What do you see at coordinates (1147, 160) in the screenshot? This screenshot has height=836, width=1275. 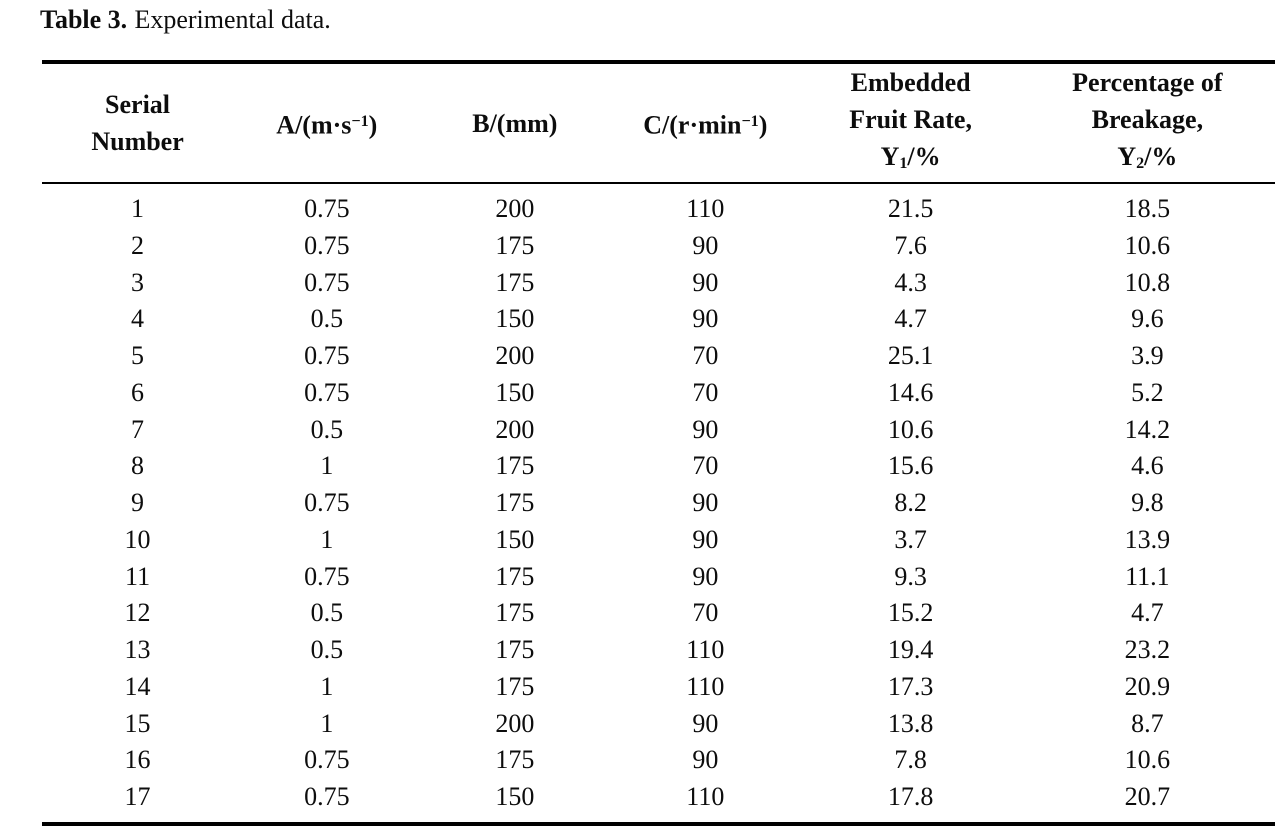 I see `column-header-line: Y2/%` at bounding box center [1147, 160].